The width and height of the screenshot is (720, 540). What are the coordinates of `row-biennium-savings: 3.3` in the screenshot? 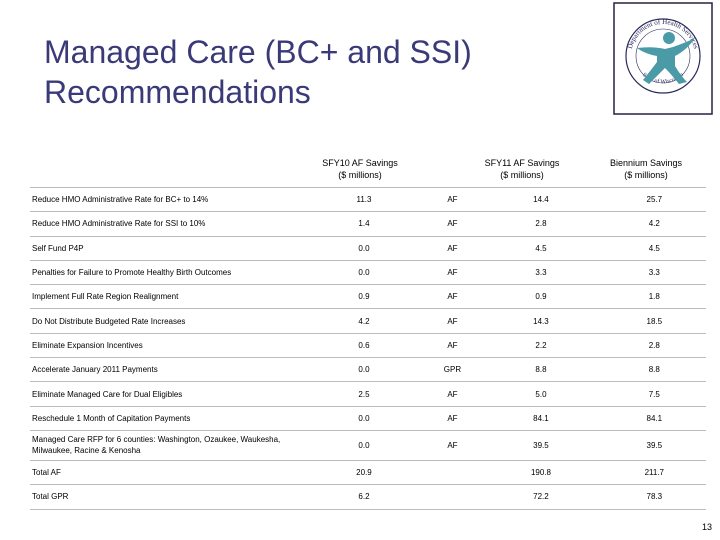 It's located at (654, 273).